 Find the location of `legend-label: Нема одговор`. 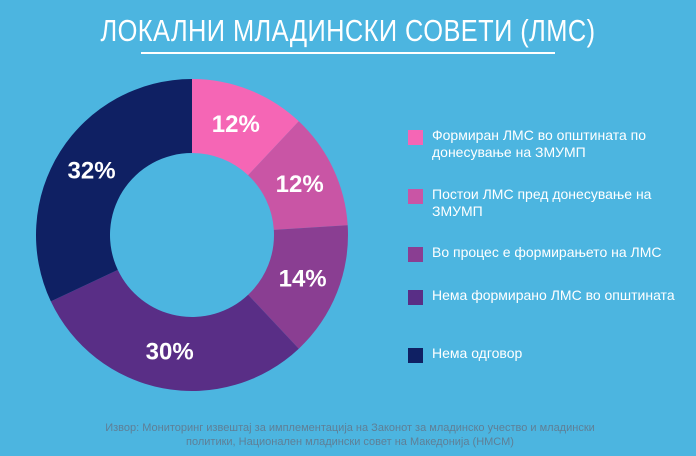

legend-label: Нема одговор is located at coordinates (477, 353).